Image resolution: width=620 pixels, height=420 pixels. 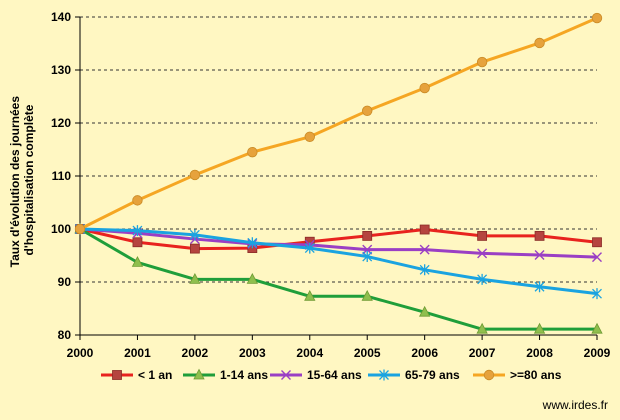 I want to click on legend: < 1 an 1-14 ans 15-64 ans 65-79 ans >=80 ans, so click(x=331, y=375).